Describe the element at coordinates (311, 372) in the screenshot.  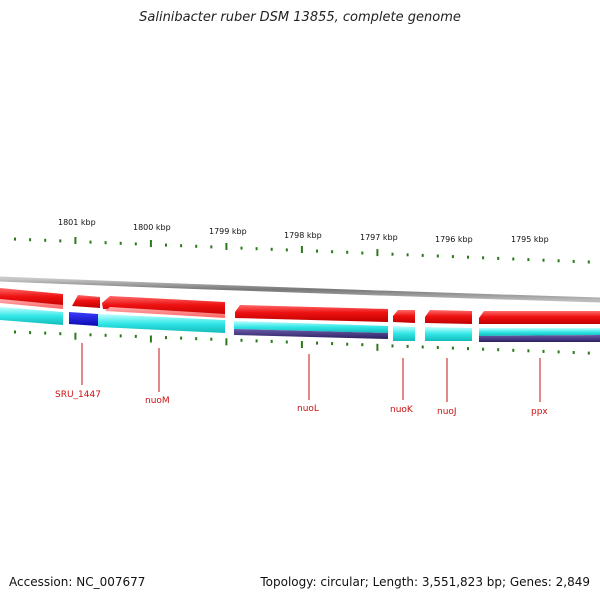
I see `gene-leader-lines` at that location.